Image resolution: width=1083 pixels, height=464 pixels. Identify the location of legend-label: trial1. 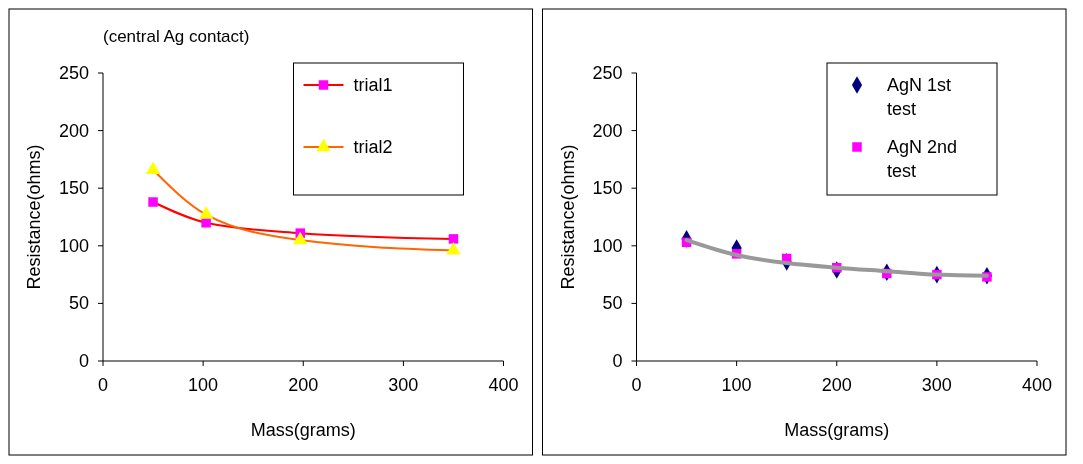
(373, 85).